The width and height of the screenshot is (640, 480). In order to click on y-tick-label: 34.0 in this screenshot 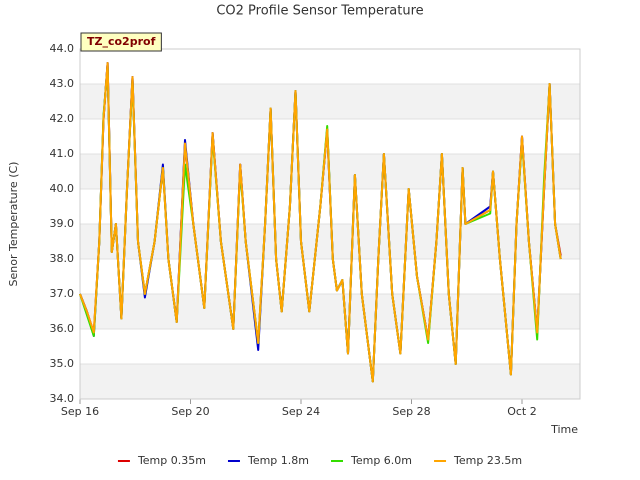, I will do `click(62, 398)`.